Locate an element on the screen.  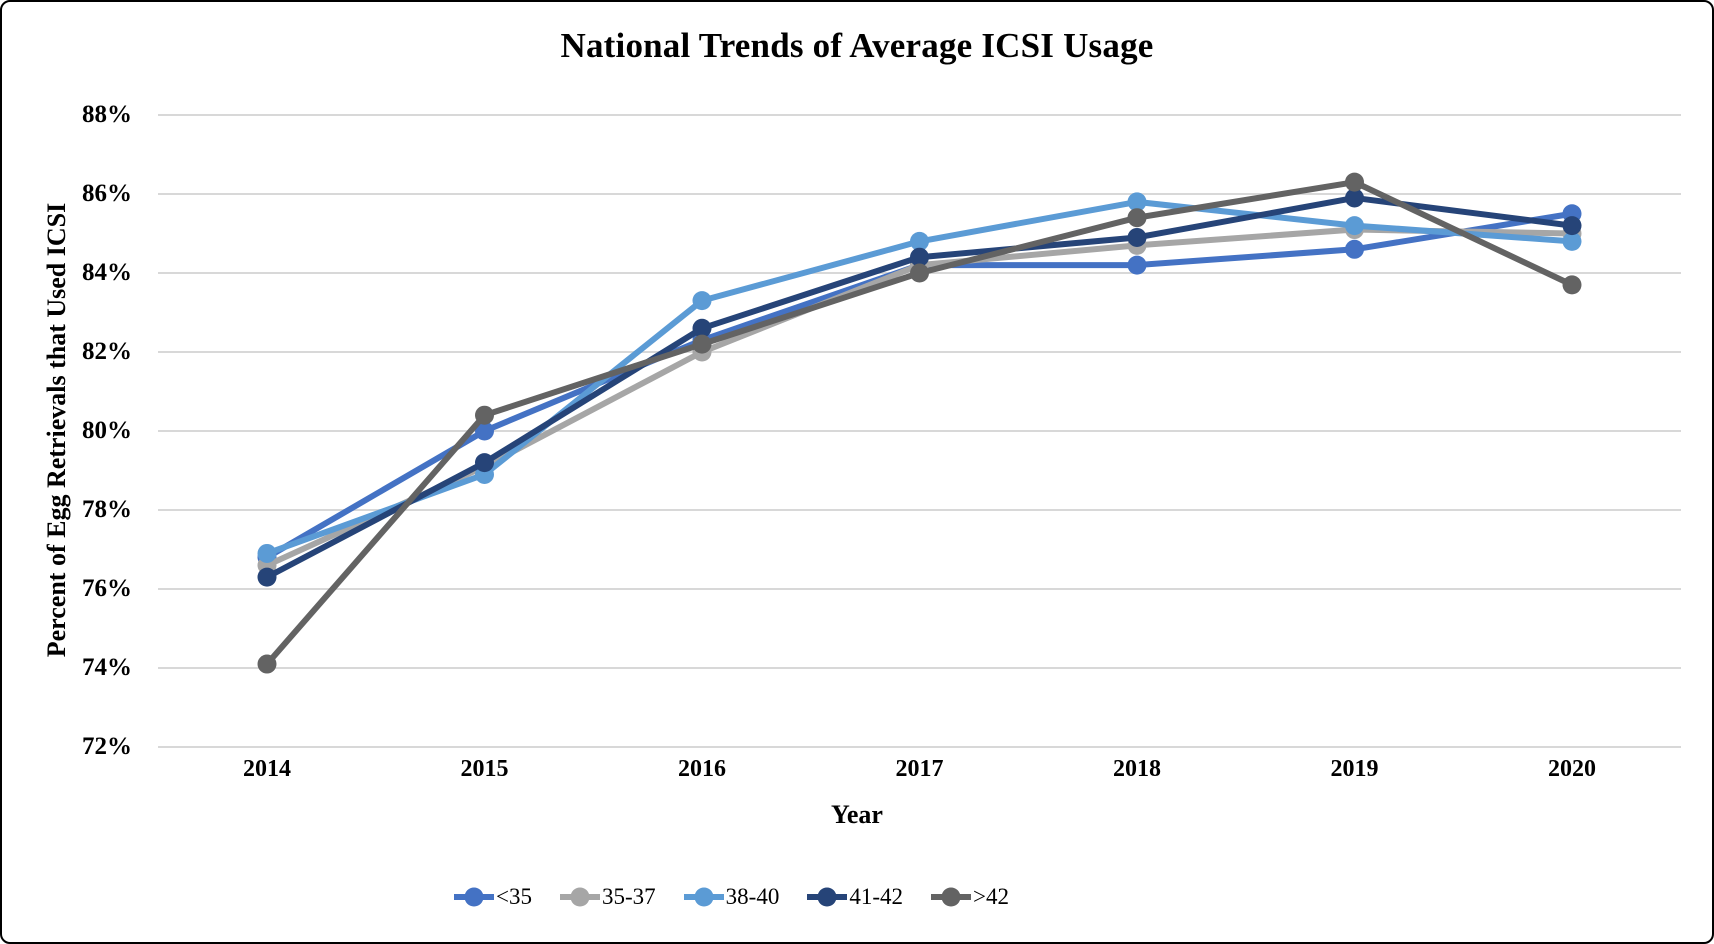
data-point-38-40-2019 is located at coordinates (1354, 226).